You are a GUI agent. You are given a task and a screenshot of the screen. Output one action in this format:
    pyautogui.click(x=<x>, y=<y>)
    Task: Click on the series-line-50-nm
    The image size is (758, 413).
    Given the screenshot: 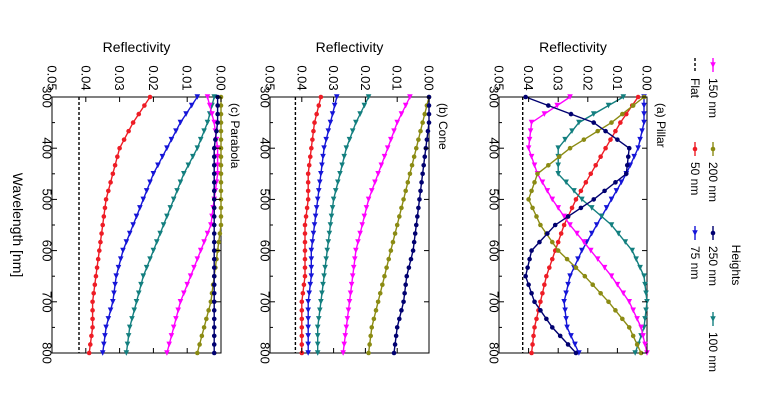 What is the action you would take?
    pyautogui.click(x=119, y=225)
    